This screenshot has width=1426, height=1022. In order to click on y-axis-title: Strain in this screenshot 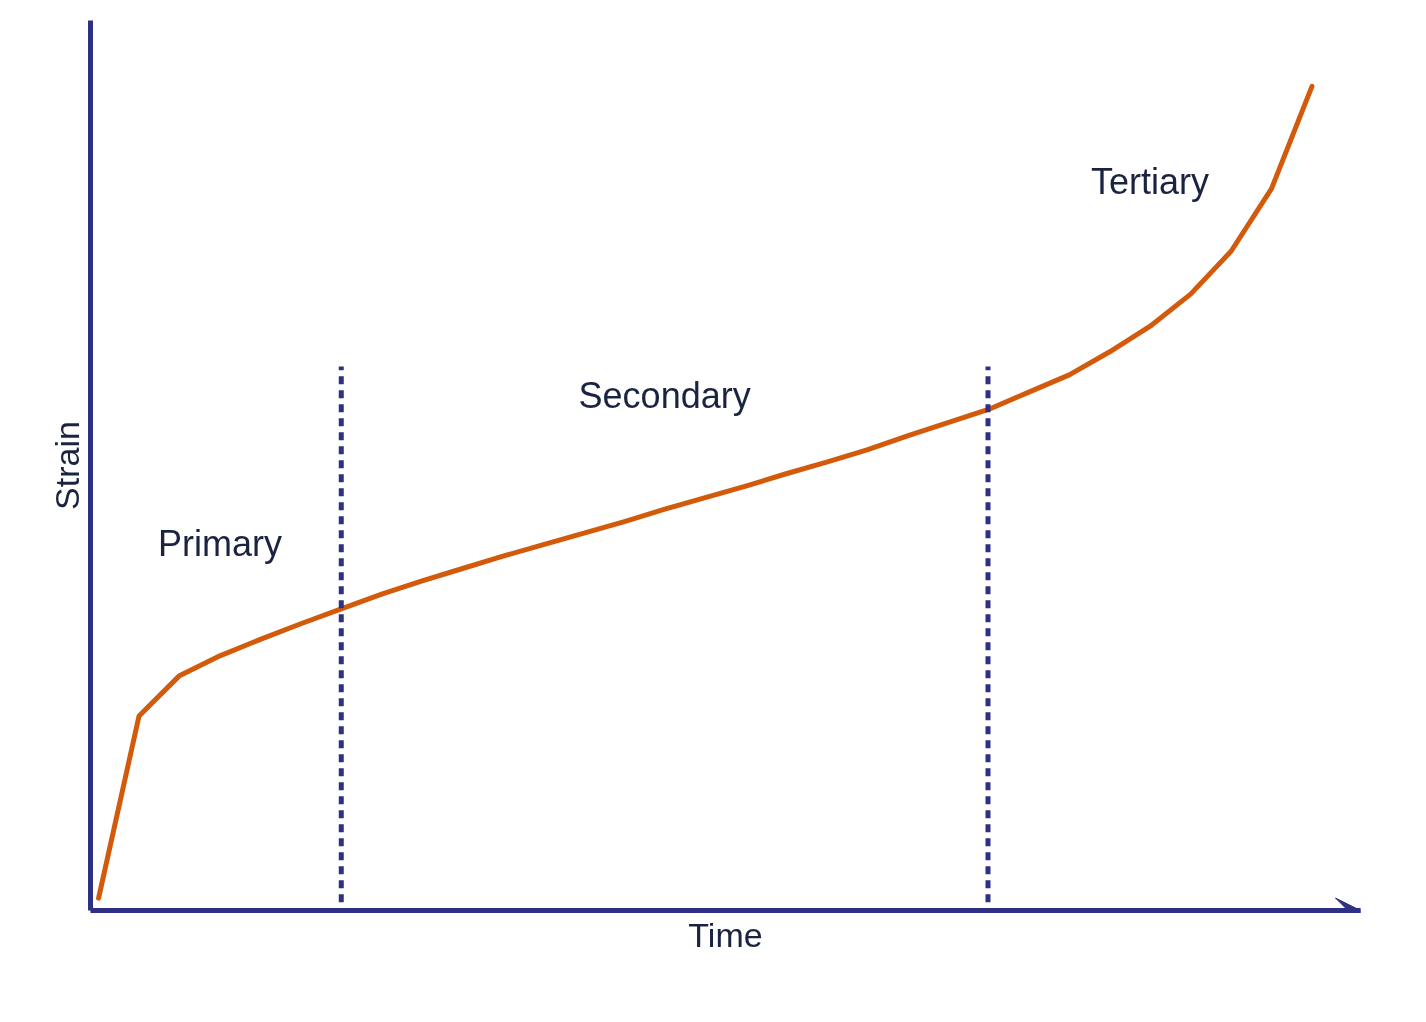, I will do `click(66, 465)`.